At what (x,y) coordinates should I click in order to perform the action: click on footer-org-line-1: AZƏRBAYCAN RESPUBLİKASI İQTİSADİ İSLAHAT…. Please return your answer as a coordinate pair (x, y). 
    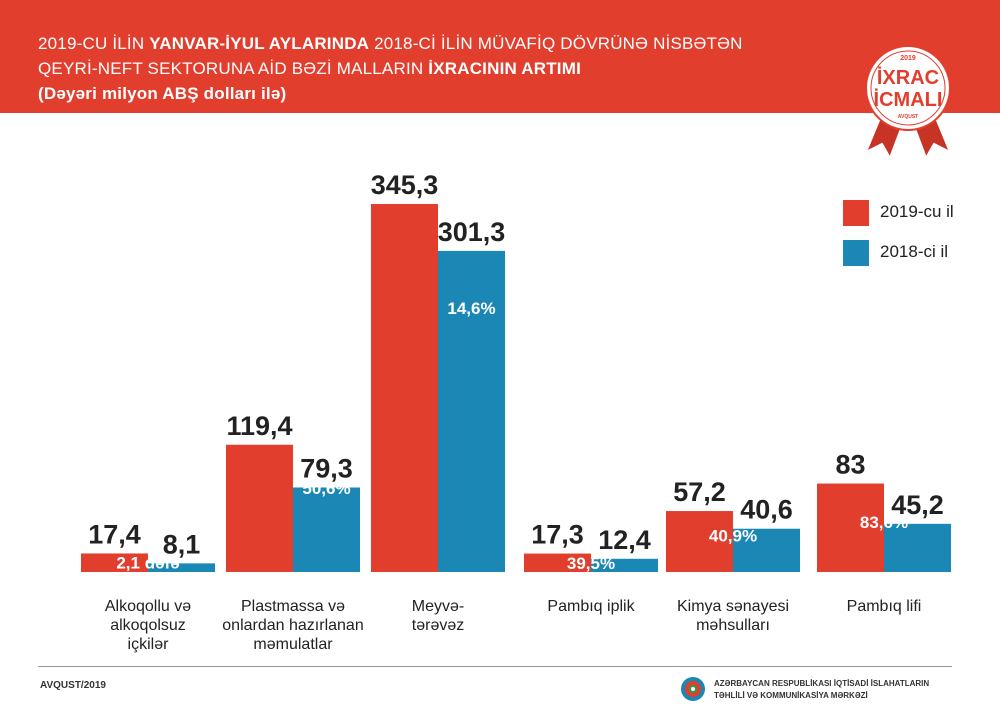
    Looking at the image, I should click on (822, 683).